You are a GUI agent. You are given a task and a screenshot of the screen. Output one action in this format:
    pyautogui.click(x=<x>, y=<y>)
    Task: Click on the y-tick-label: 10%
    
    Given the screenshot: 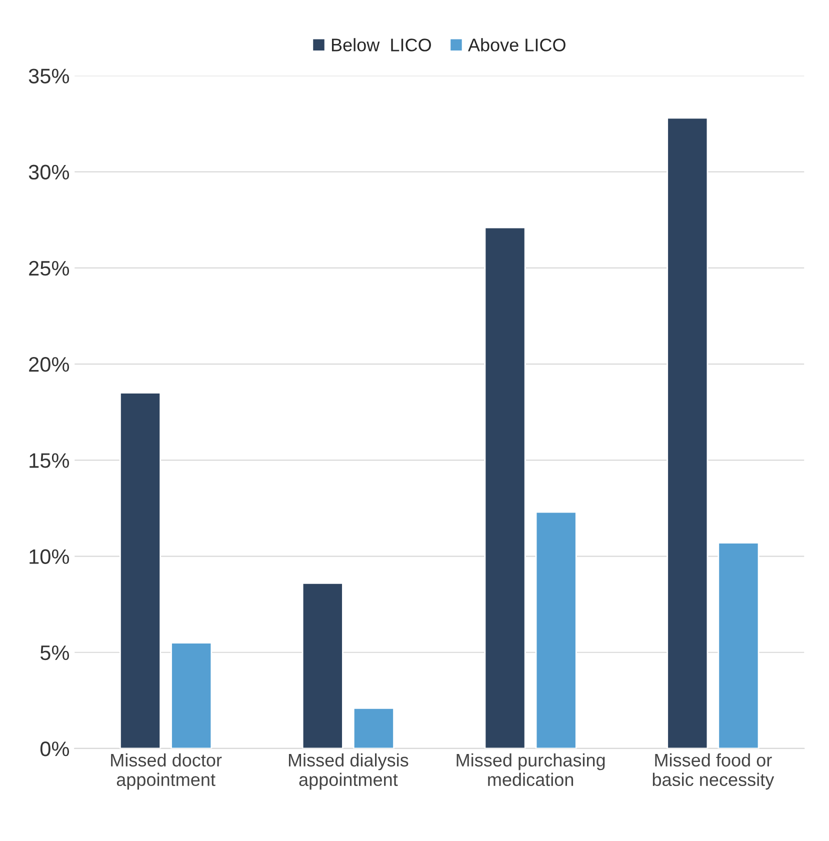 What is the action you would take?
    pyautogui.click(x=50, y=556)
    